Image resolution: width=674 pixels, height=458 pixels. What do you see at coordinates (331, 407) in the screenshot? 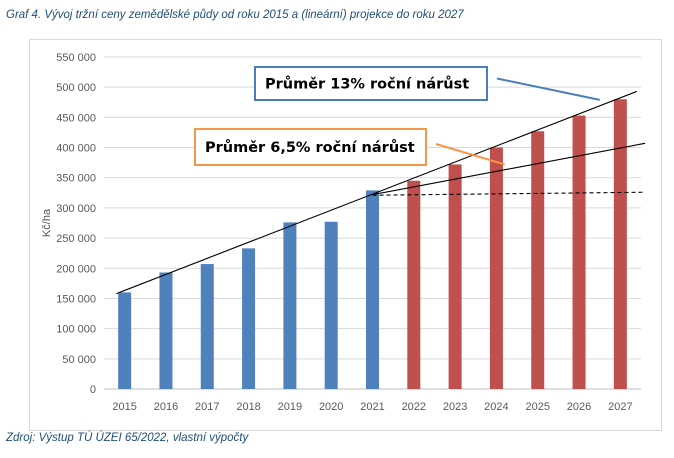
I see `x-tick-label: 2020` at bounding box center [331, 407].